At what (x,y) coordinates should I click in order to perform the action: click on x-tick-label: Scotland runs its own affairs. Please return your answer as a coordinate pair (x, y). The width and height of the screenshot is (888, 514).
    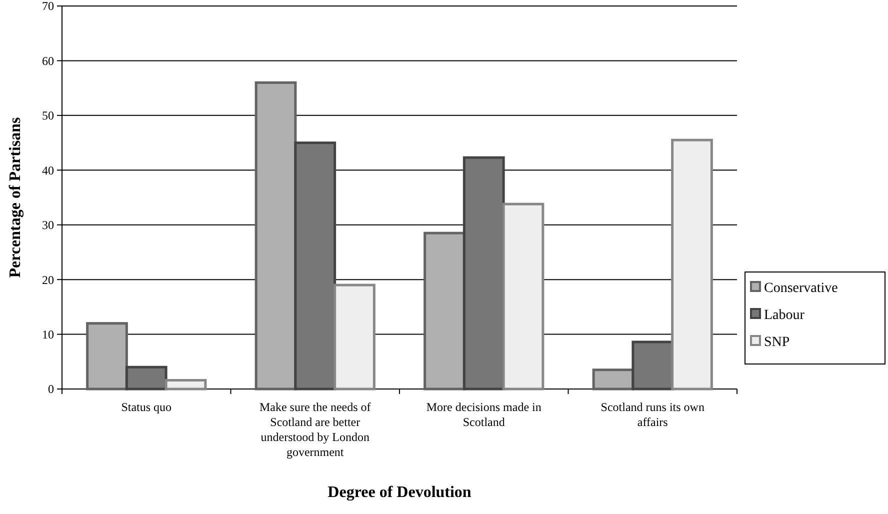
    Looking at the image, I should click on (652, 414).